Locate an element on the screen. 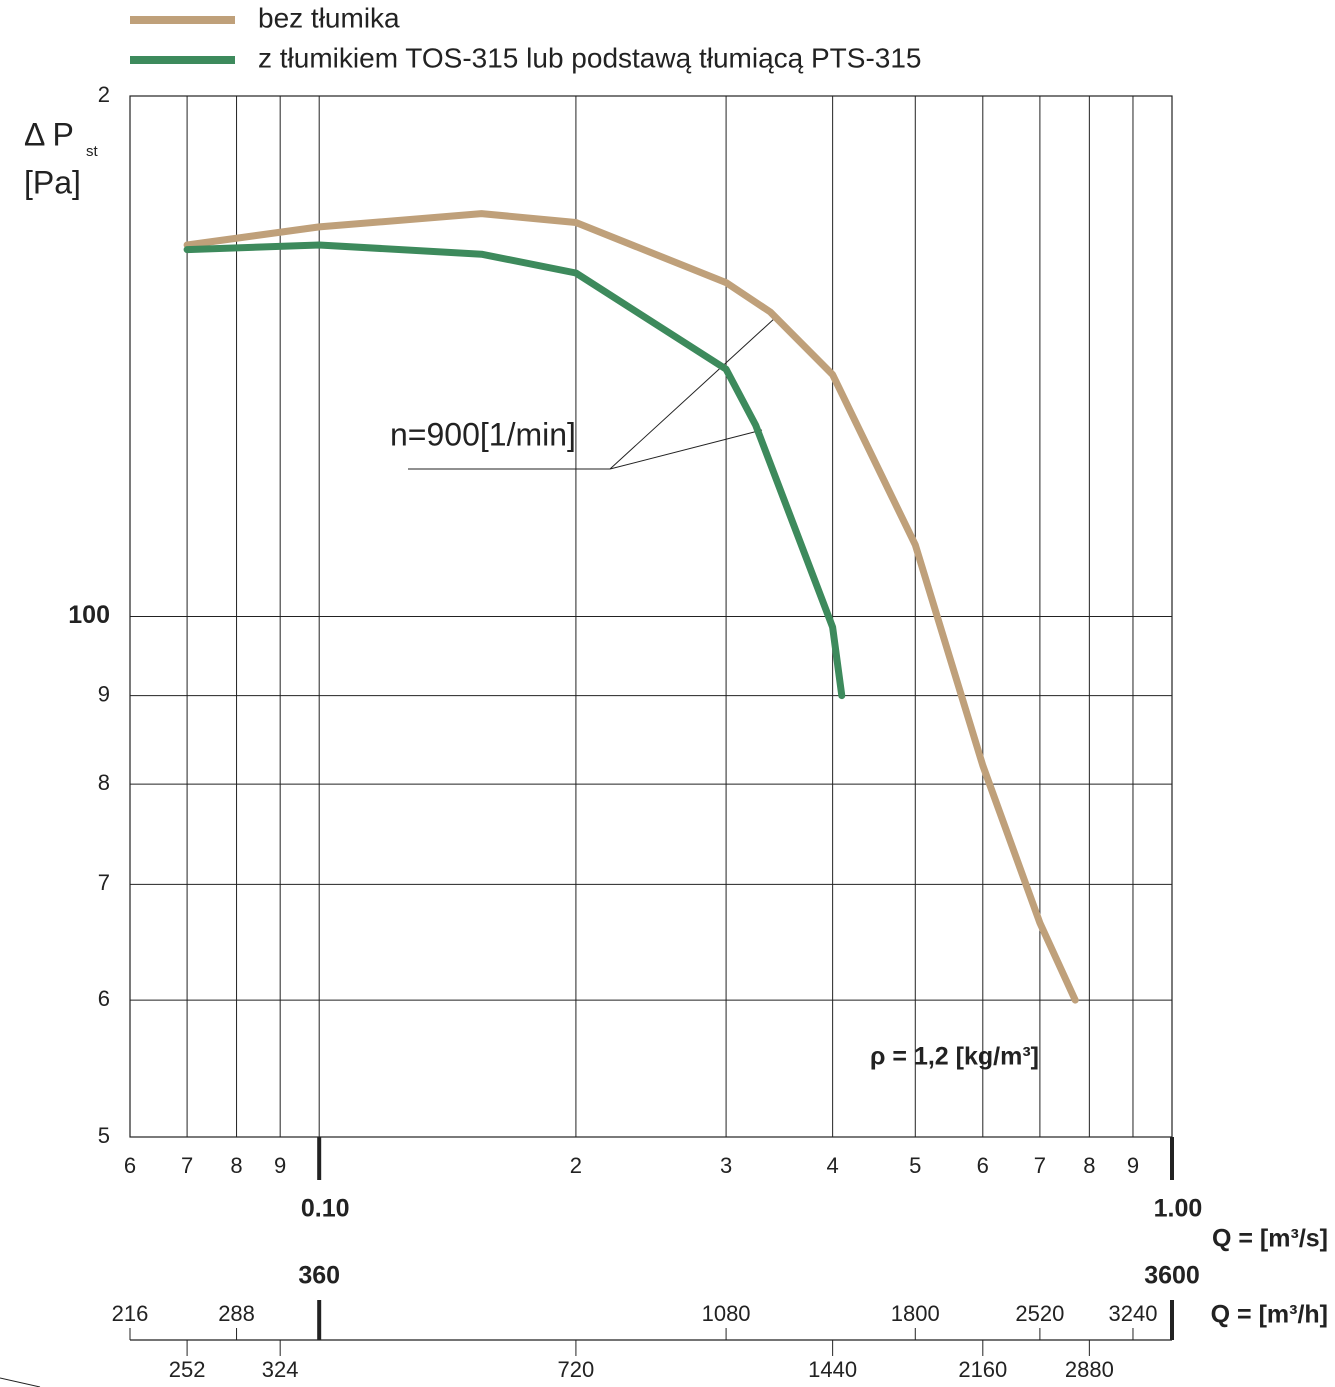 The width and height of the screenshot is (1335, 1387). x2-tick-label: 252 is located at coordinates (187, 1369).